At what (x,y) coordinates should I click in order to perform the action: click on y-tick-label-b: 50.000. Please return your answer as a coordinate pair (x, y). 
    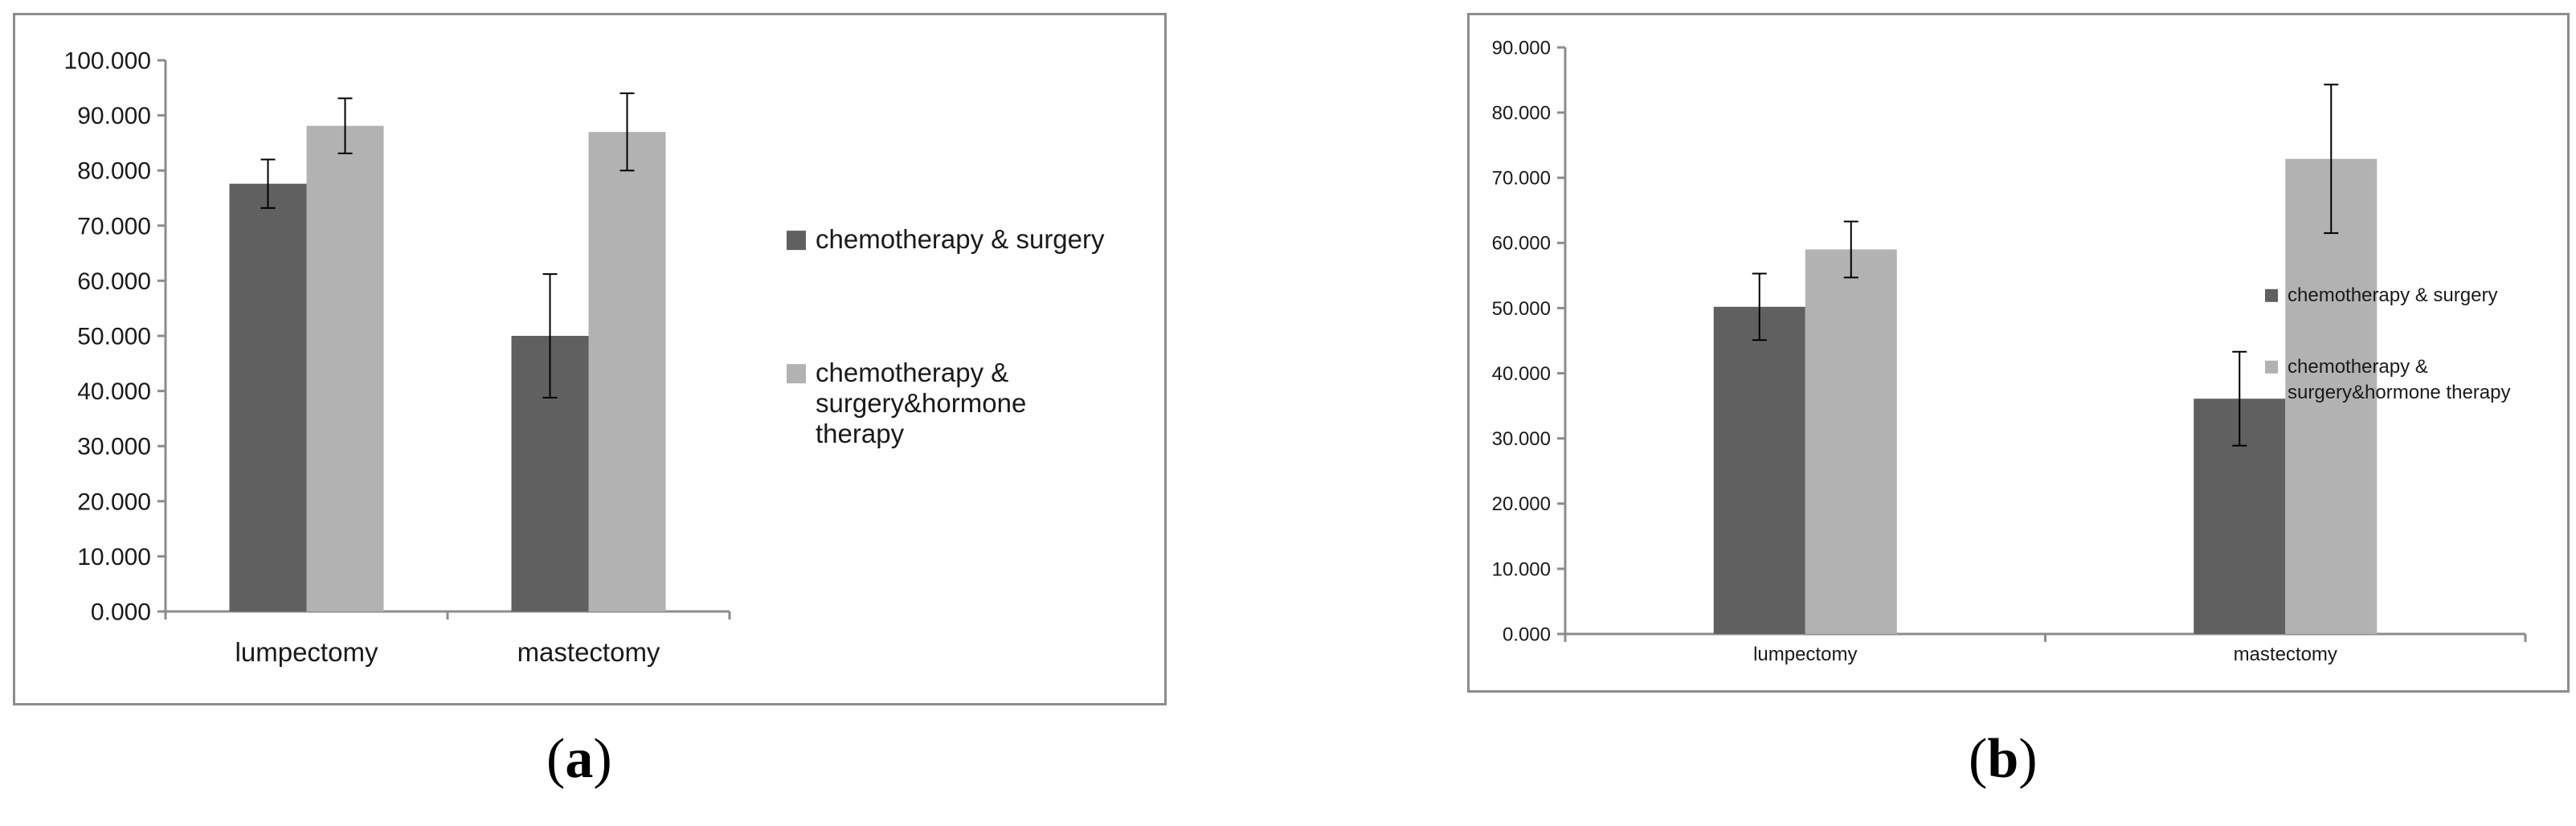
    Looking at the image, I should click on (1521, 309).